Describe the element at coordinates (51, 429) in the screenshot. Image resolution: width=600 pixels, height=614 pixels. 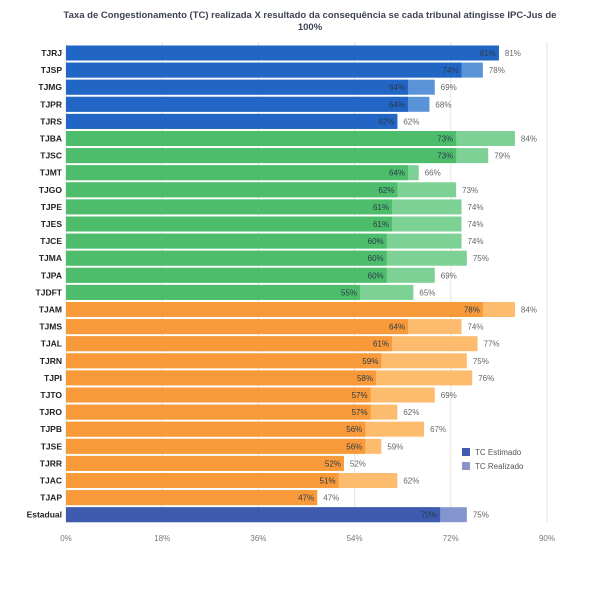
I see `category-label: TJPB` at that location.